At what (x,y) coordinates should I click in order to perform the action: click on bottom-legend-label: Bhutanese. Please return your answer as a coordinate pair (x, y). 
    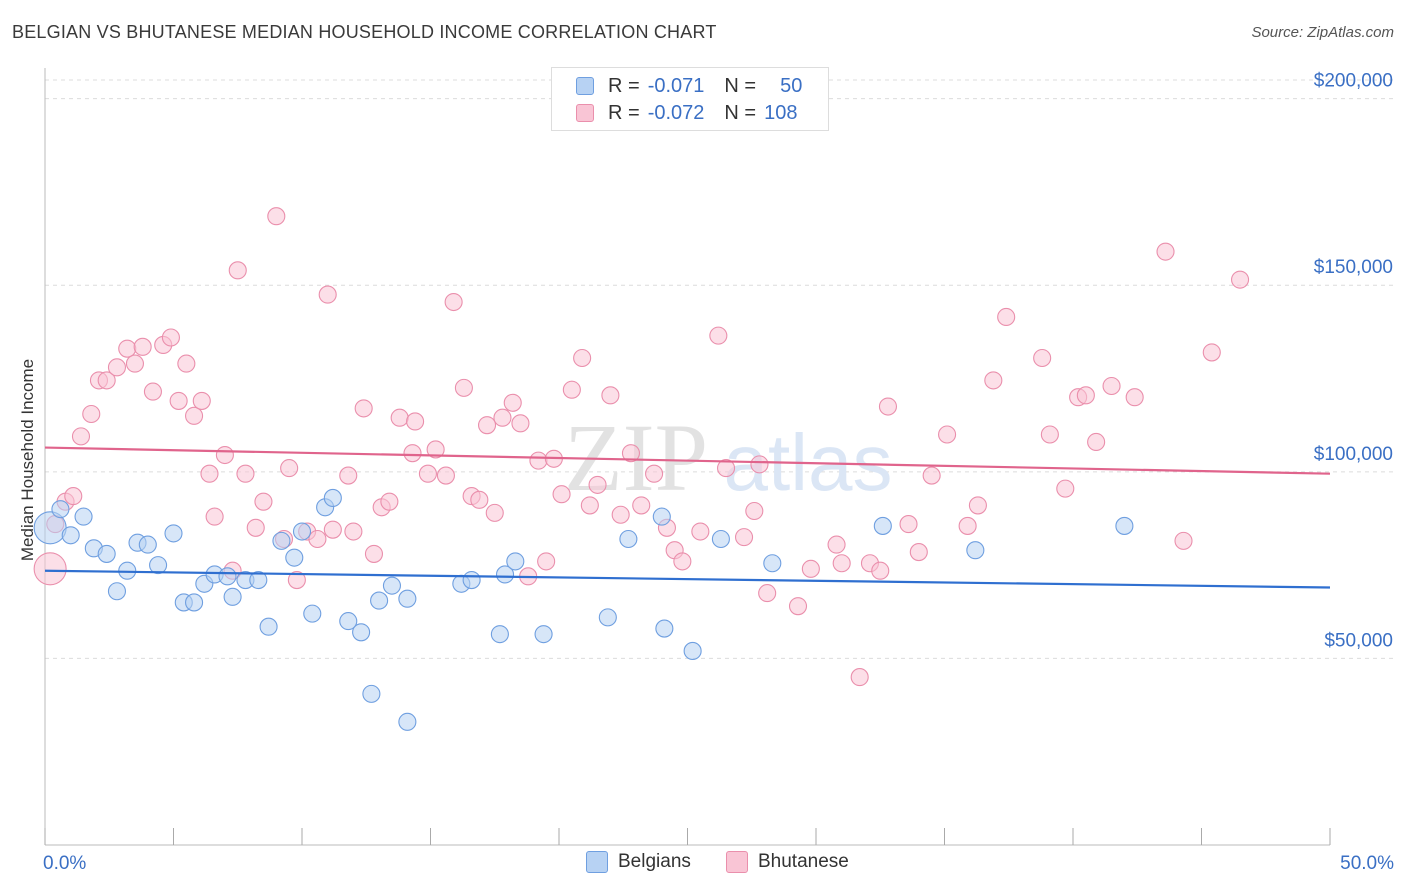
    Looking at the image, I should click on (803, 861).